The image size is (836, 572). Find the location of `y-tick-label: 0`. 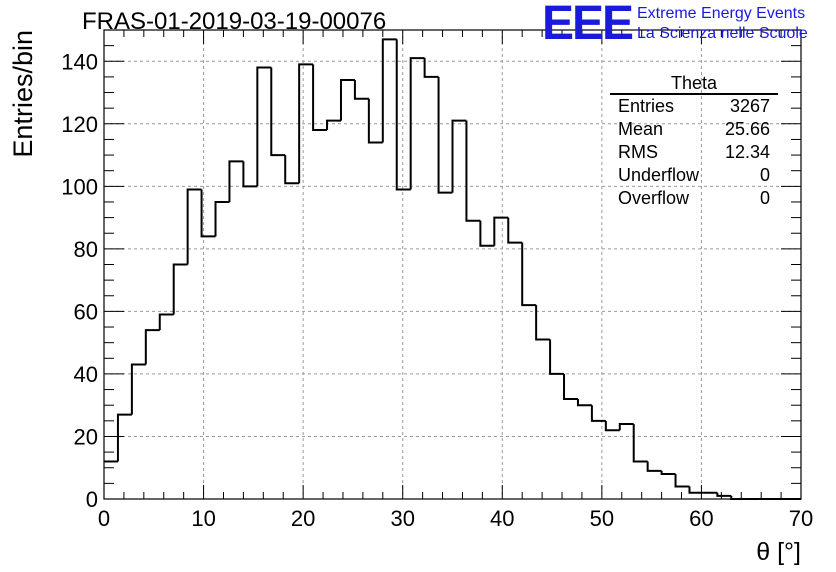

y-tick-label: 0 is located at coordinates (92, 499).